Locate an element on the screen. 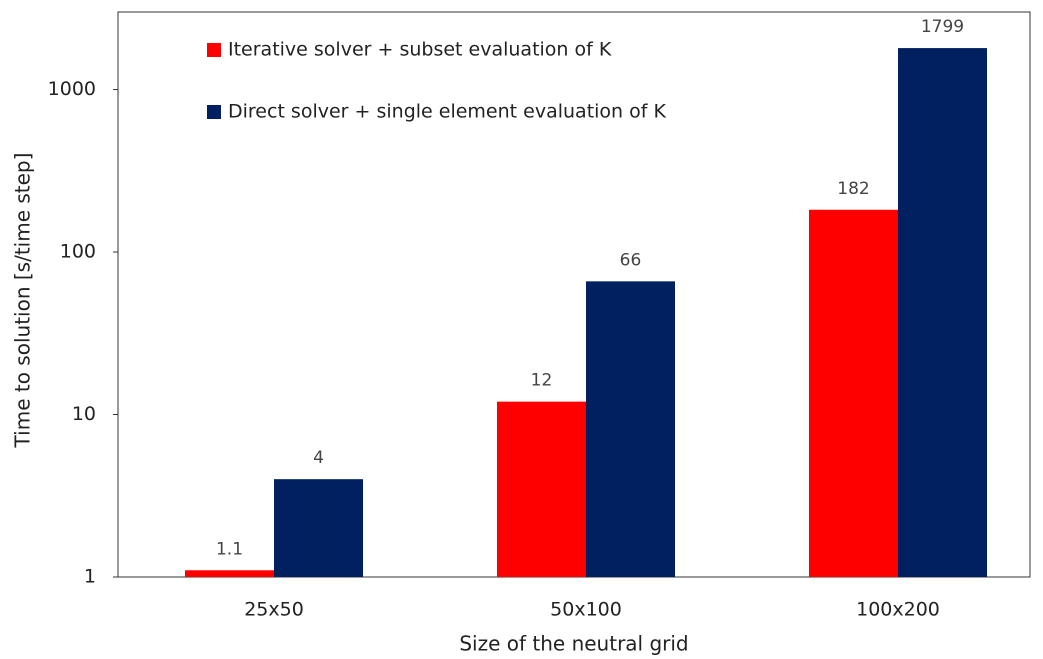 This screenshot has height=659, width=1043. x-tick-label: 25x50 is located at coordinates (274, 610).